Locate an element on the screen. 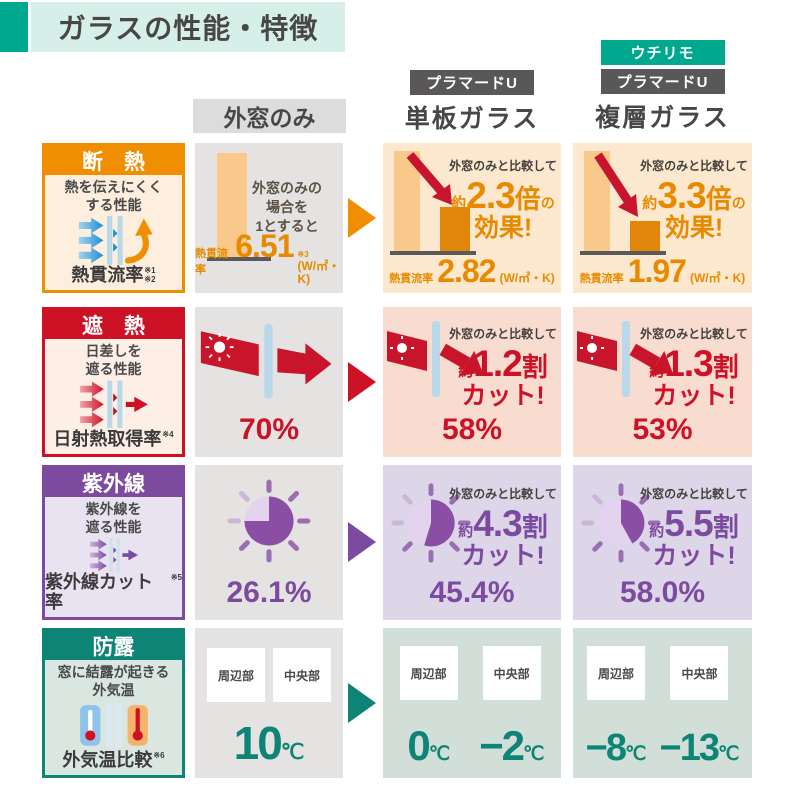 This screenshot has height=800, width=800. temp-unit: ℃ is located at coordinates (439, 754).